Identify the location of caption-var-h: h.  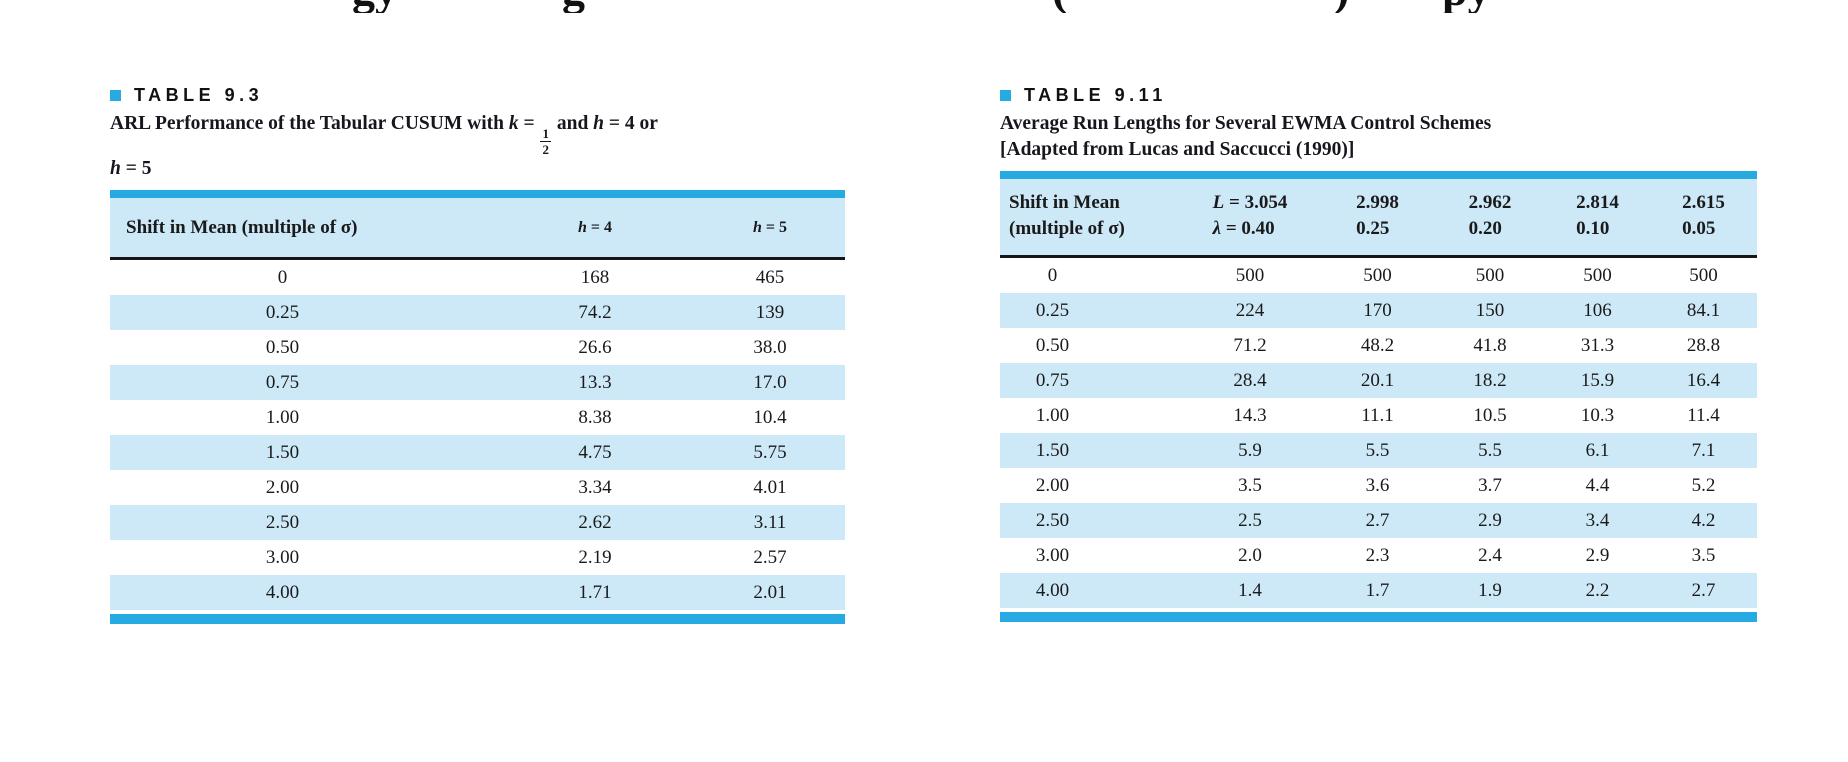
(599, 123).